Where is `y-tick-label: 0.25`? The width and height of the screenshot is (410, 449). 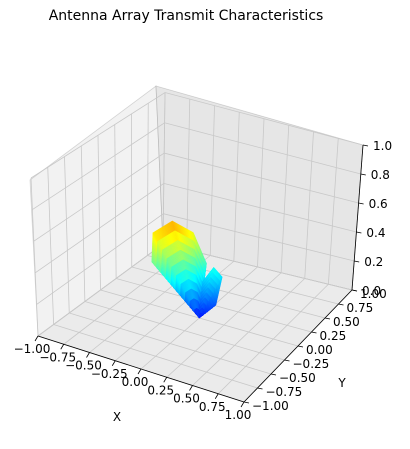 y-tick-label: 0.25 is located at coordinates (333, 336).